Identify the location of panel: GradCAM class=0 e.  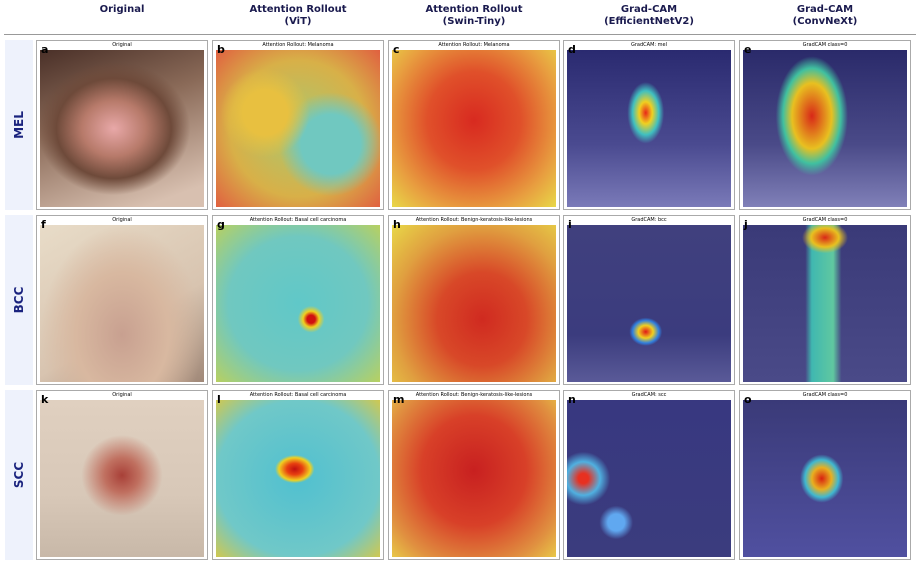
(825, 125).